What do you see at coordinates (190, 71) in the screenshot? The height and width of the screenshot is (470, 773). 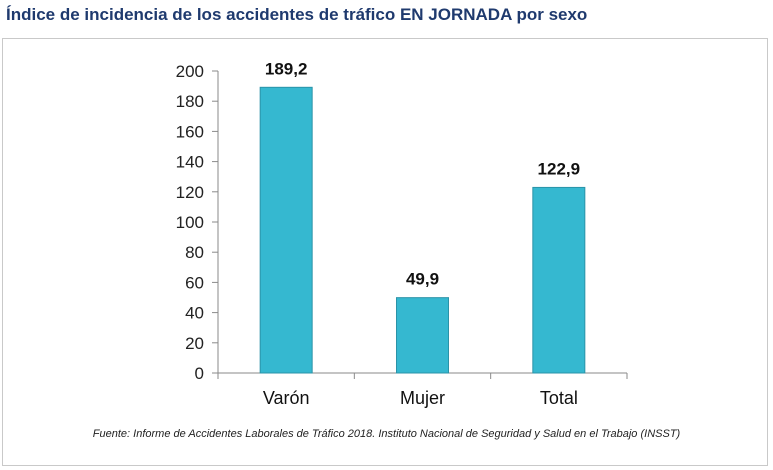 I see `y-tick-label: 200` at bounding box center [190, 71].